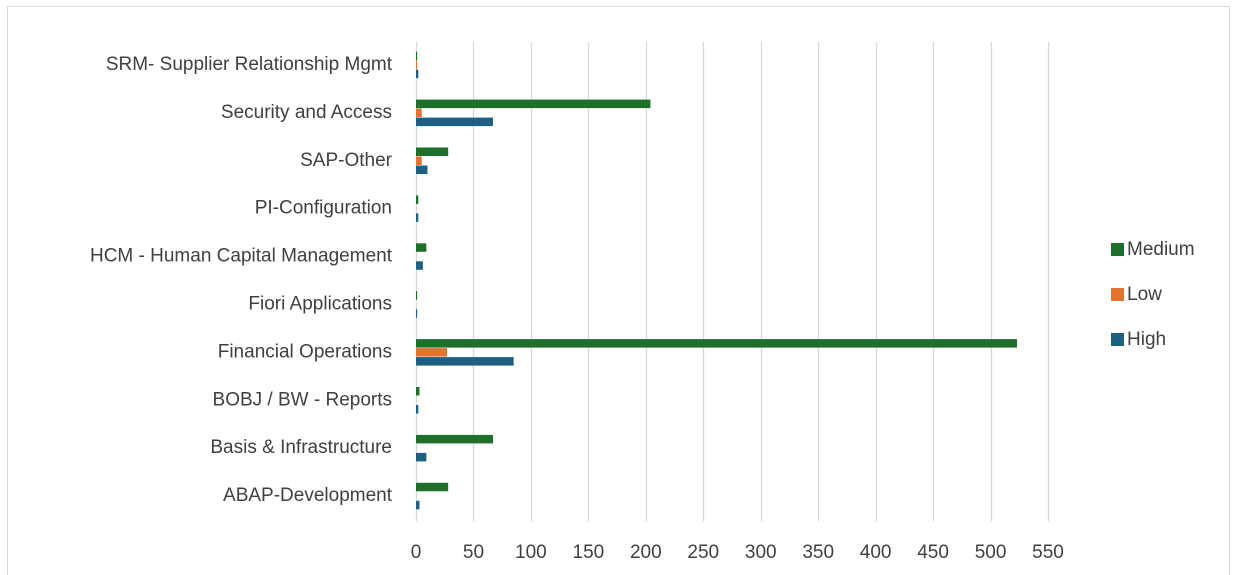  I want to click on category-label: Basis & Infrastructure, so click(301, 447).